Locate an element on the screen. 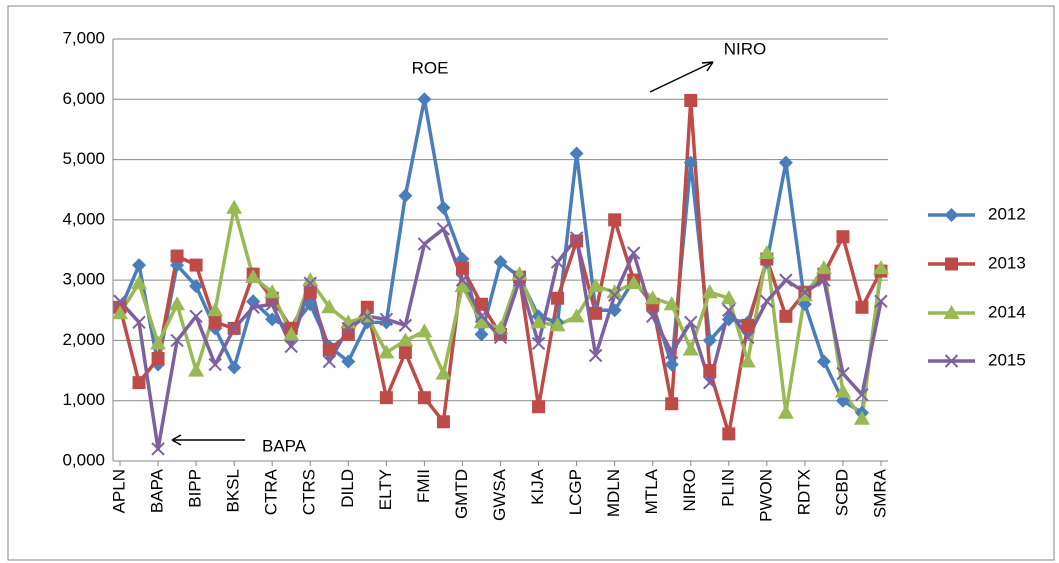 Image resolution: width=1059 pixels, height=563 pixels. y-tick-label: 3,000 is located at coordinates (83, 279).